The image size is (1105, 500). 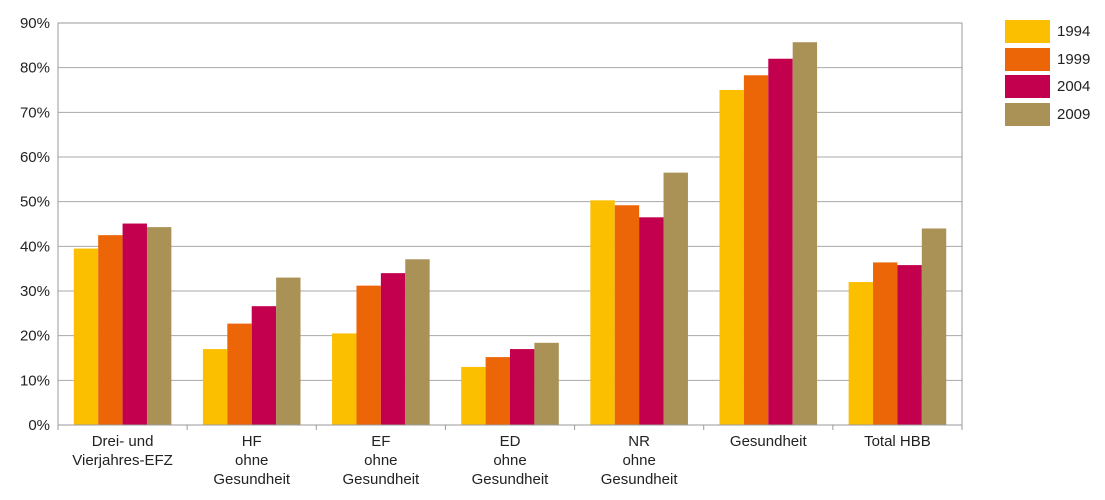 I want to click on x-tick-label: ED, so click(x=510, y=441).